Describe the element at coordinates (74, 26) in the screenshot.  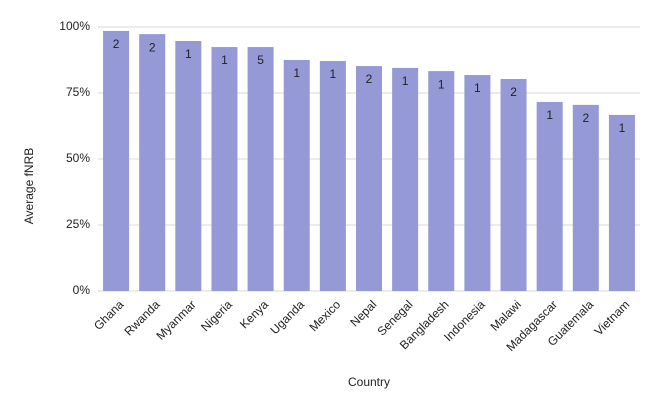
I see `y-tick-label: 100%` at that location.